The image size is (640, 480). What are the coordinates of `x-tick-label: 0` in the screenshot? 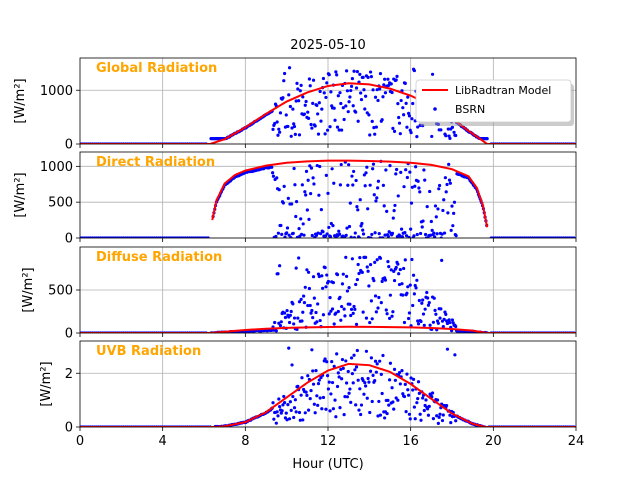 It's located at (80, 441).